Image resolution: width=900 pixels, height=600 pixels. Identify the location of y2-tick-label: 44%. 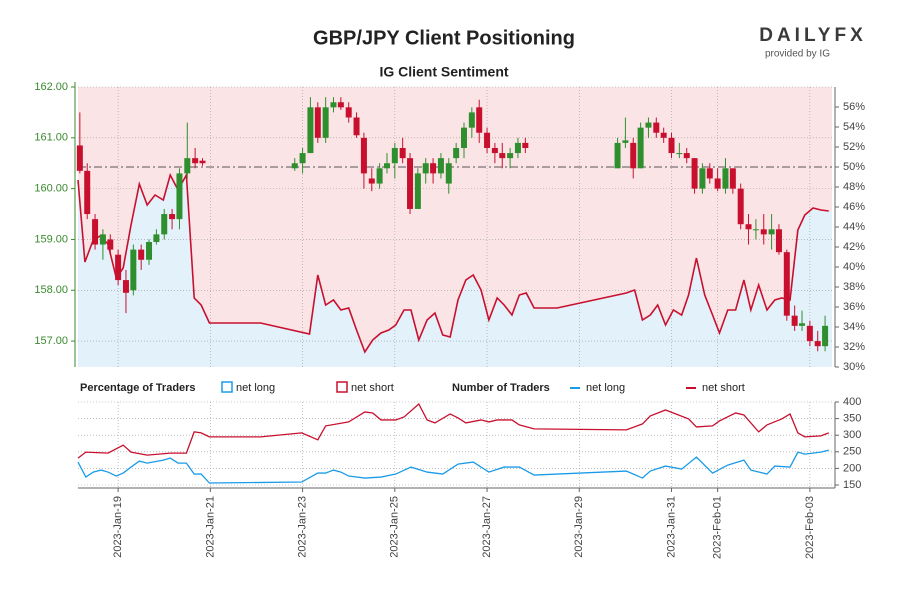
(854, 227).